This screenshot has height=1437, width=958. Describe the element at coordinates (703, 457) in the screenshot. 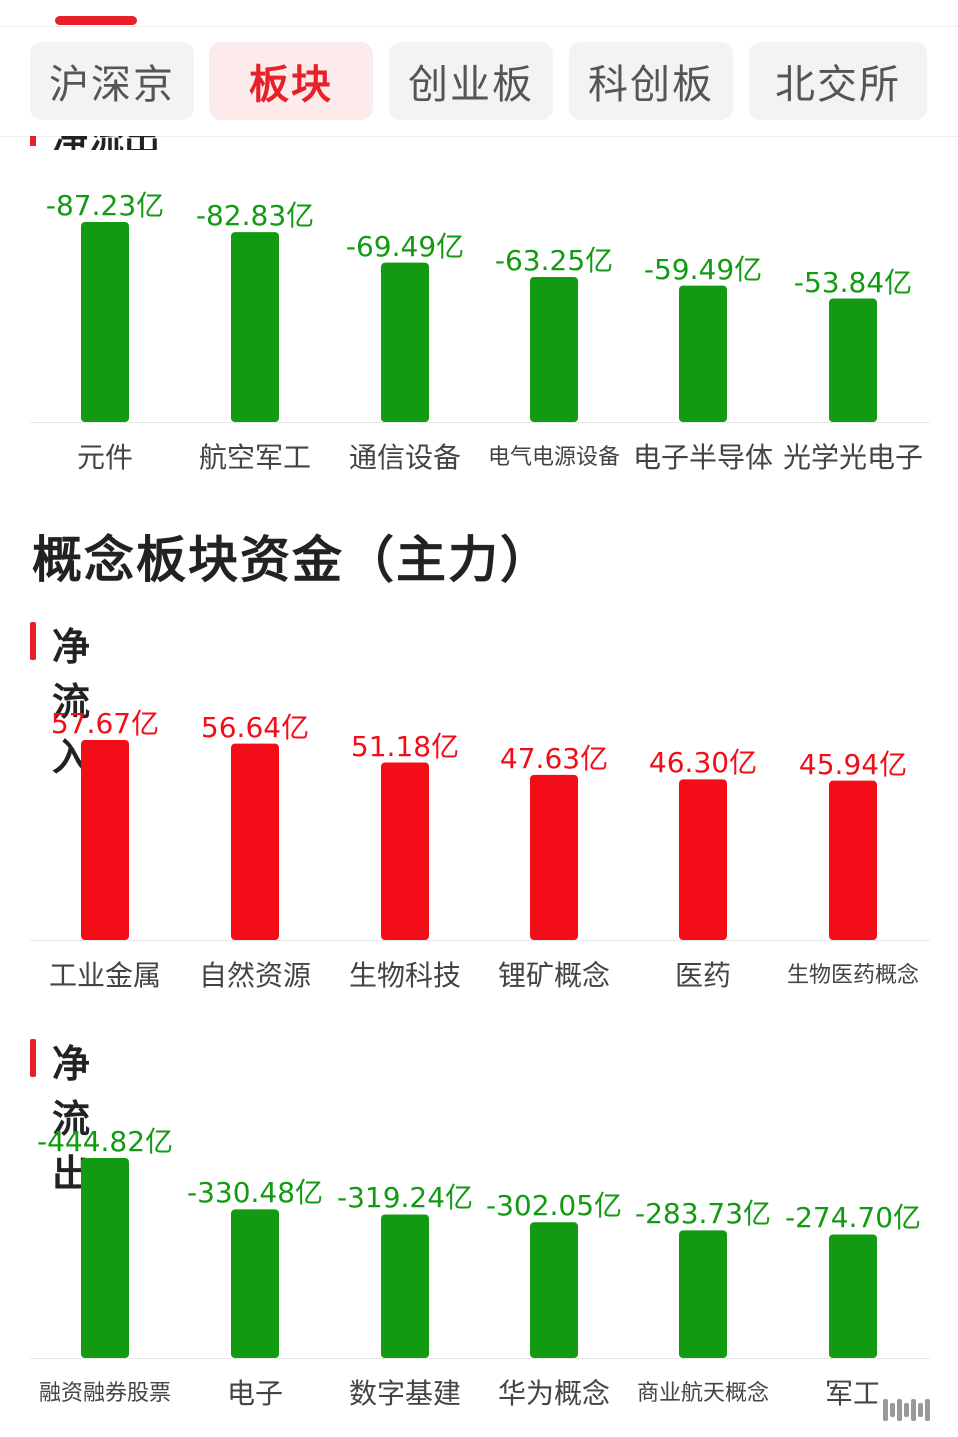

I see `category-label-4: 电子半导体` at that location.